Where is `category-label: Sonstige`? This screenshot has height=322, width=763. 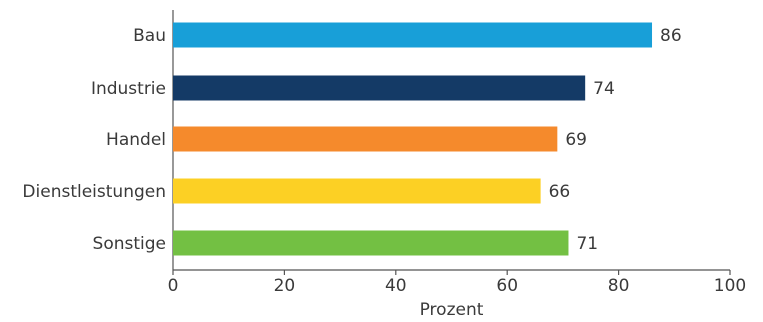
category-label: Sonstige is located at coordinates (129, 244).